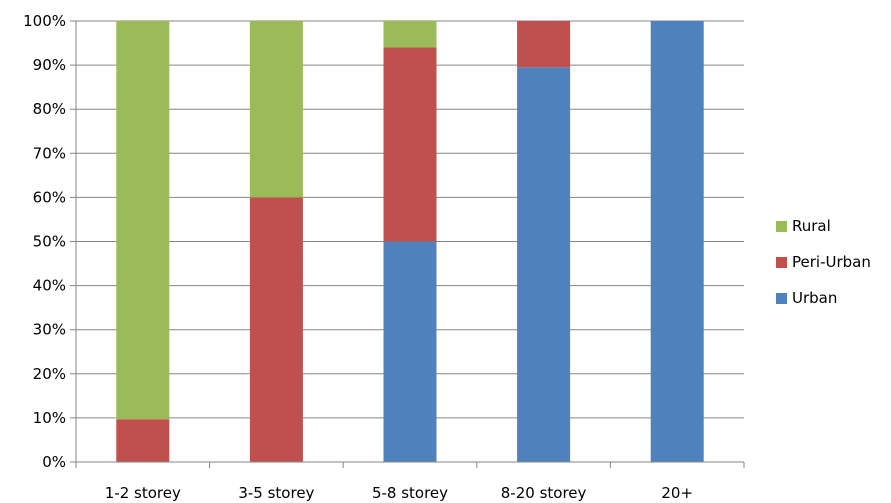  What do you see at coordinates (49, 65) in the screenshot?
I see `y-tick-label: 90%` at bounding box center [49, 65].